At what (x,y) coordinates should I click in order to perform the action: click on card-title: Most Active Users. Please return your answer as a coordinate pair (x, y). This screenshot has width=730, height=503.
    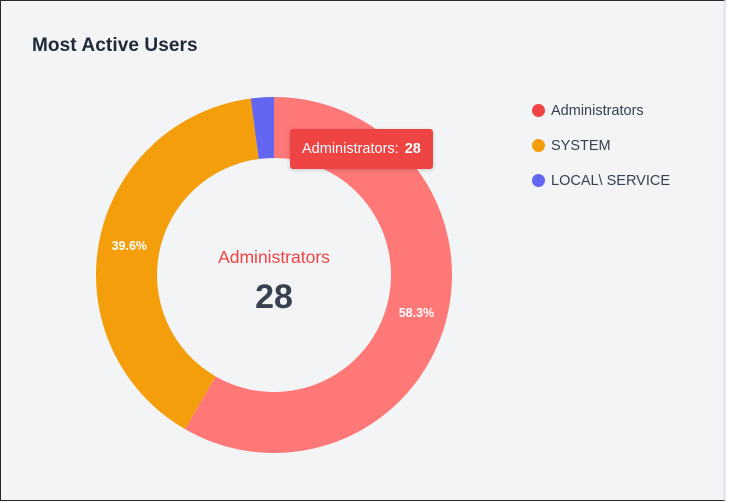
    Looking at the image, I should click on (115, 45).